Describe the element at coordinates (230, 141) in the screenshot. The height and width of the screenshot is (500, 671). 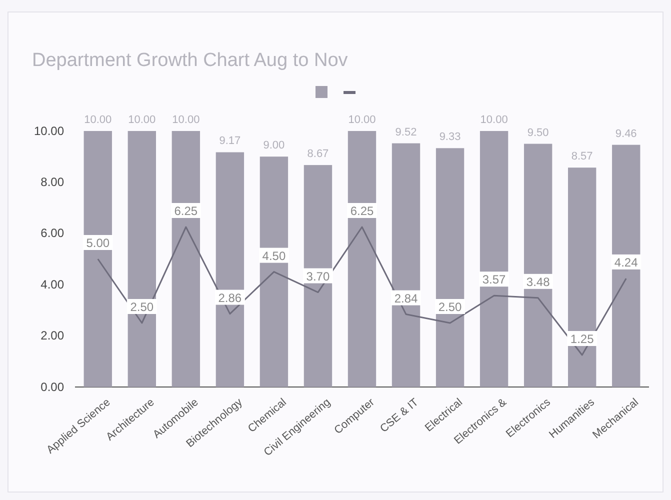
I see `data-label: 9.17` at that location.